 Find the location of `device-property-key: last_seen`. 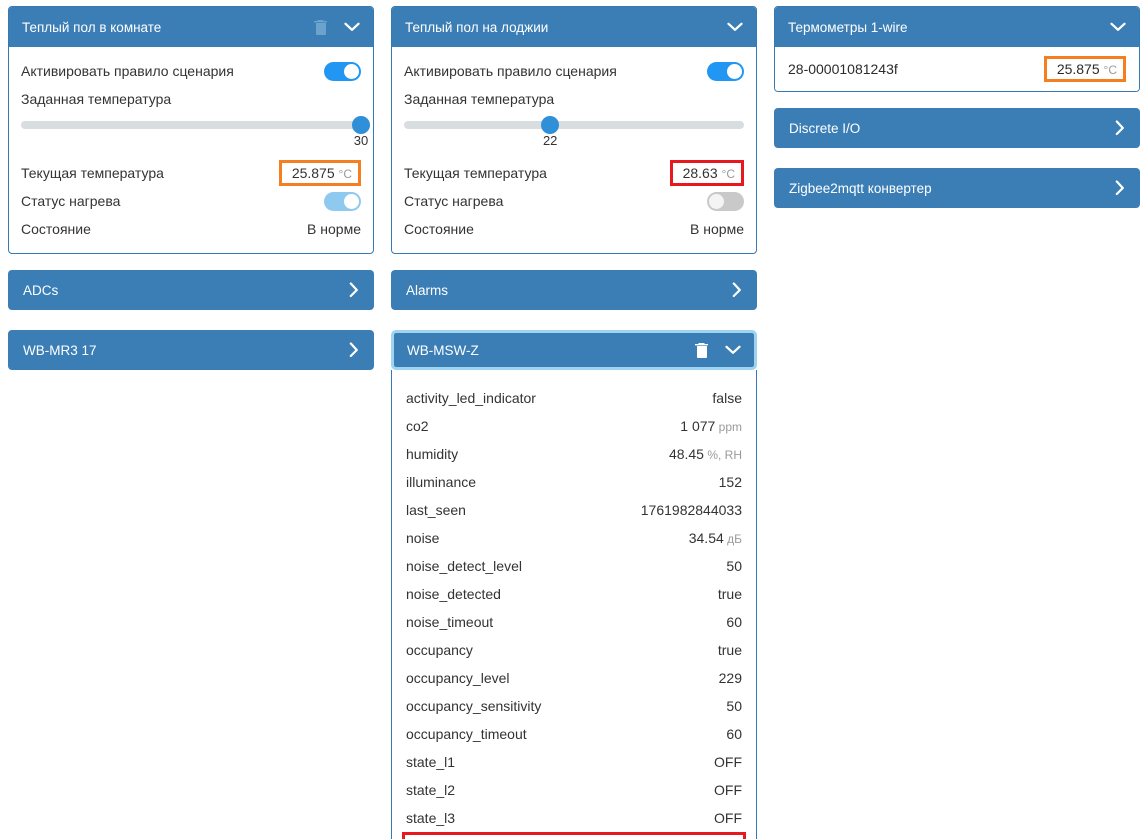

device-property-key: last_seen is located at coordinates (436, 510).